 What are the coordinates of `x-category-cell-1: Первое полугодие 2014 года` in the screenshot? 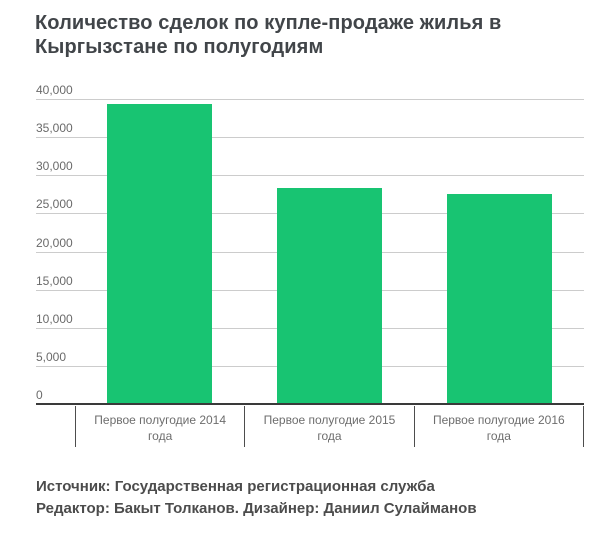 It's located at (159, 426).